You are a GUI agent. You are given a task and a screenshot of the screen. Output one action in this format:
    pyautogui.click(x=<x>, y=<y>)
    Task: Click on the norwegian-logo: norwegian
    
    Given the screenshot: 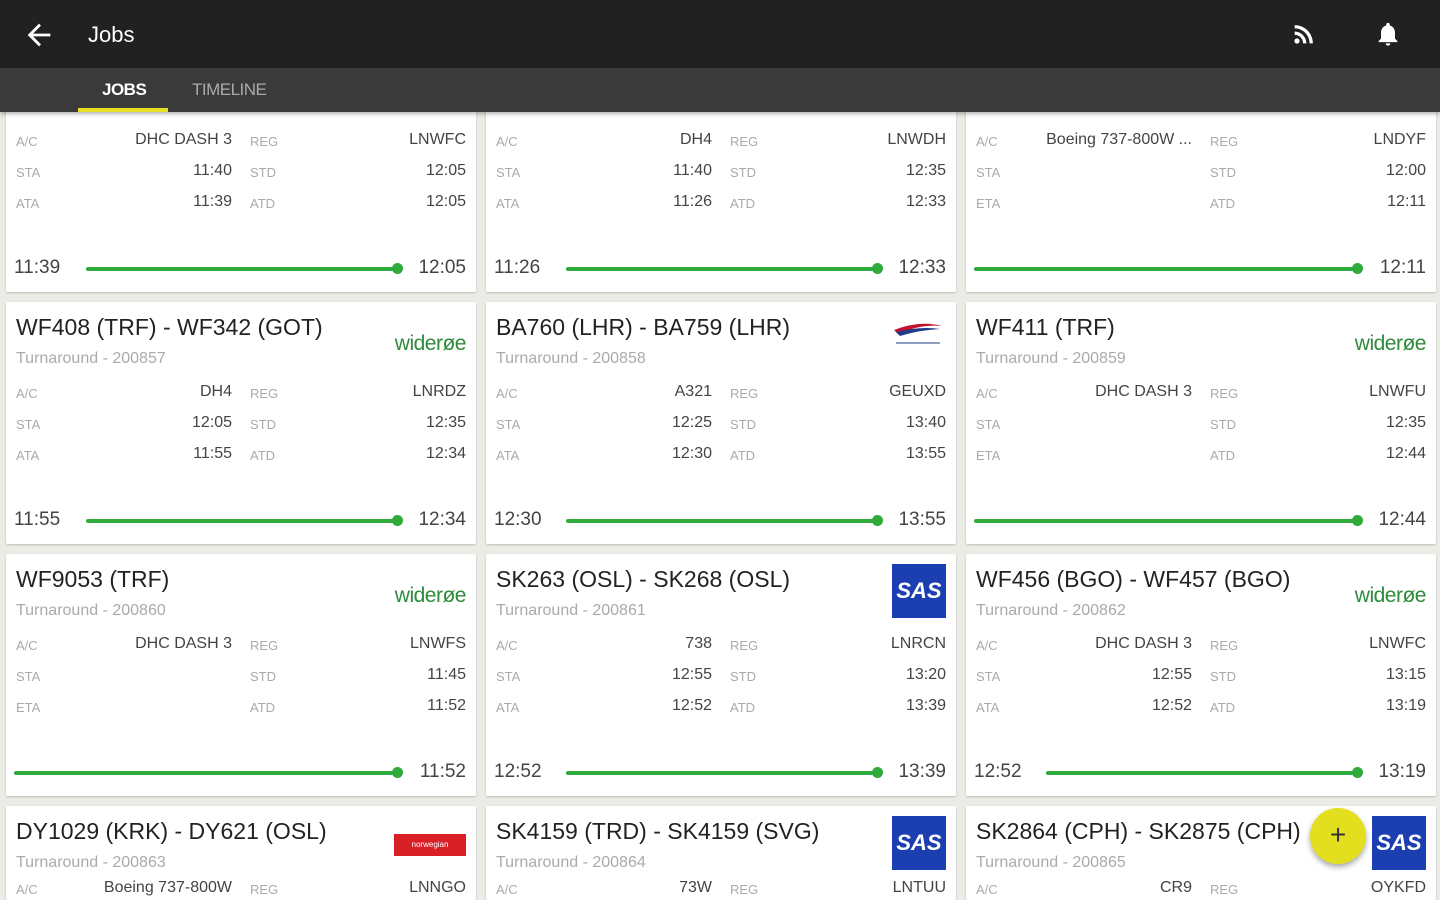 What is the action you would take?
    pyautogui.click(x=430, y=845)
    